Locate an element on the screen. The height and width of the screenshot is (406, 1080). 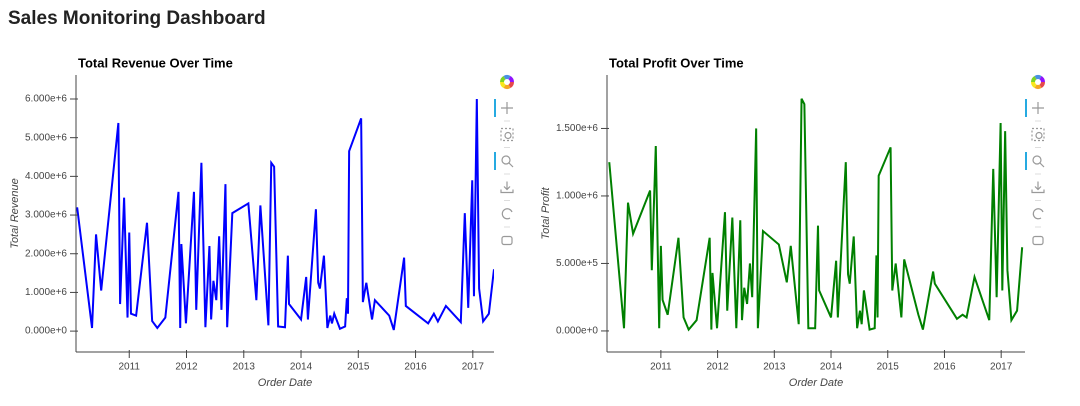
y-axis-title: Total Revenue is located at coordinates (15, 213).